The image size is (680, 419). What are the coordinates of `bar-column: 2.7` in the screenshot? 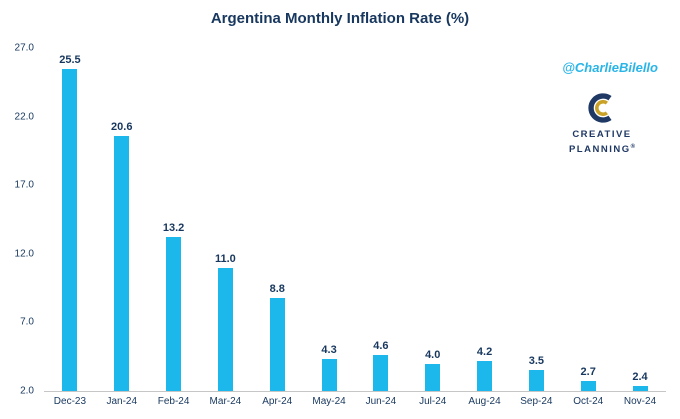 It's located at (588, 219).